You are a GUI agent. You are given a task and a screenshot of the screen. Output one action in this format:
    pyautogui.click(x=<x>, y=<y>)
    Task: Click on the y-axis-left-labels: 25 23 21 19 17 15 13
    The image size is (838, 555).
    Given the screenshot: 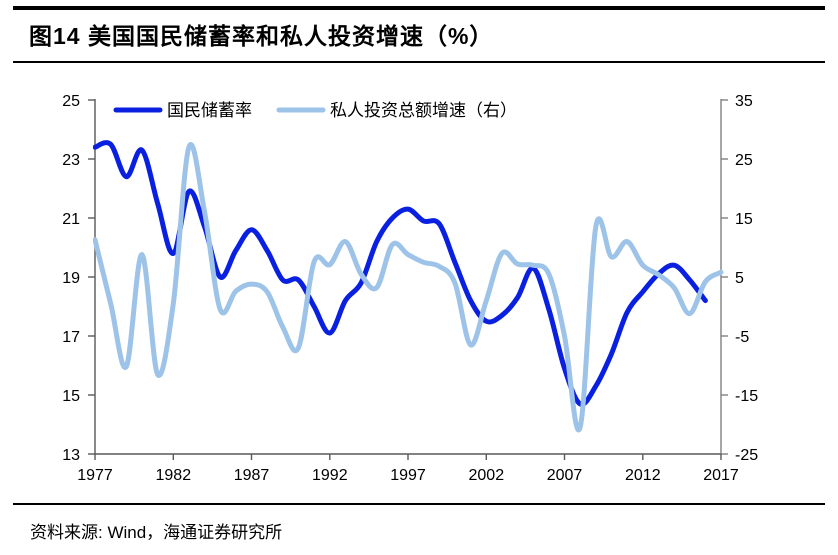 What is the action you would take?
    pyautogui.click(x=71, y=278)
    